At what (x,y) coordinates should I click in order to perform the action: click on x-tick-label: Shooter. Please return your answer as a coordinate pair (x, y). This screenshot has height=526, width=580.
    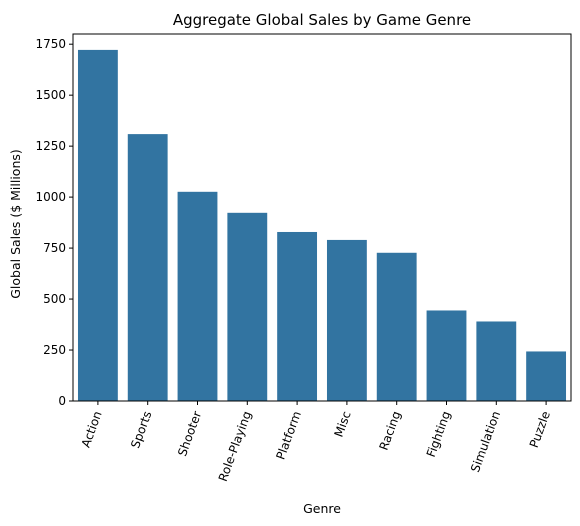
    Looking at the image, I should click on (189, 433).